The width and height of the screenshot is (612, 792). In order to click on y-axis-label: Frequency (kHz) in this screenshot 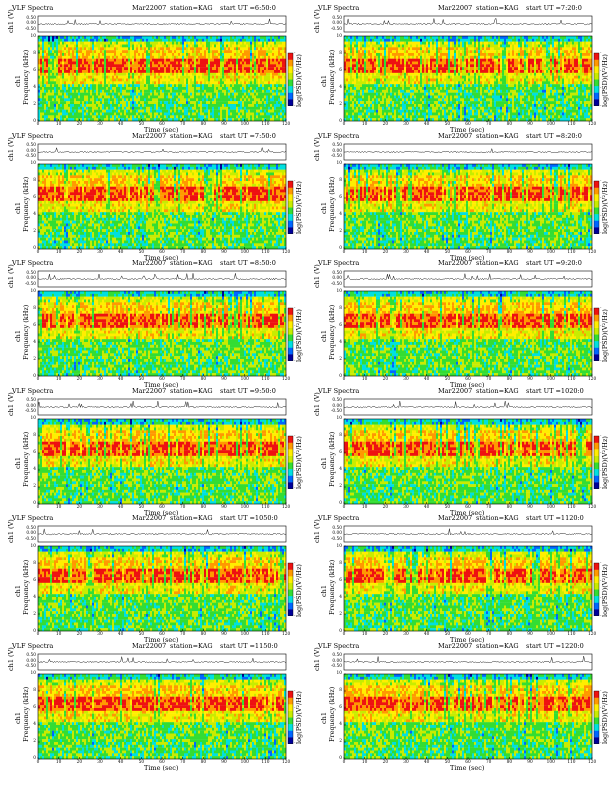, I will do `click(26, 714)`.